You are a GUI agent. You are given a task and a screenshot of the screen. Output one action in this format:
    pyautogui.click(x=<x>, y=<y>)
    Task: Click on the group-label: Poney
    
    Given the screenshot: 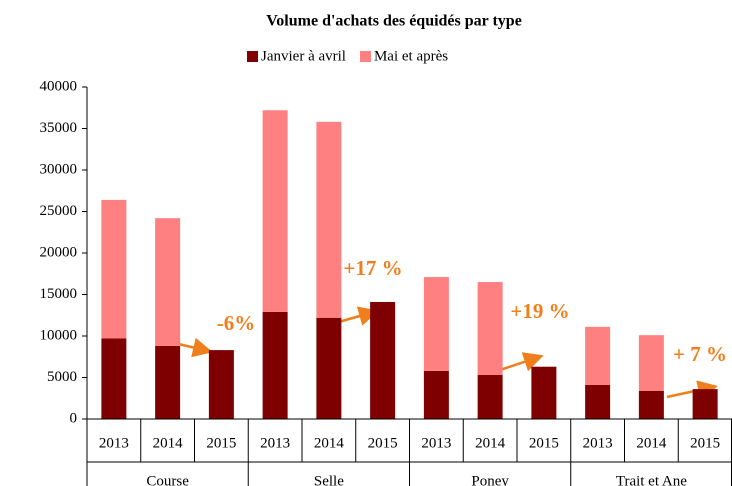 What is the action you would take?
    pyautogui.click(x=490, y=479)
    